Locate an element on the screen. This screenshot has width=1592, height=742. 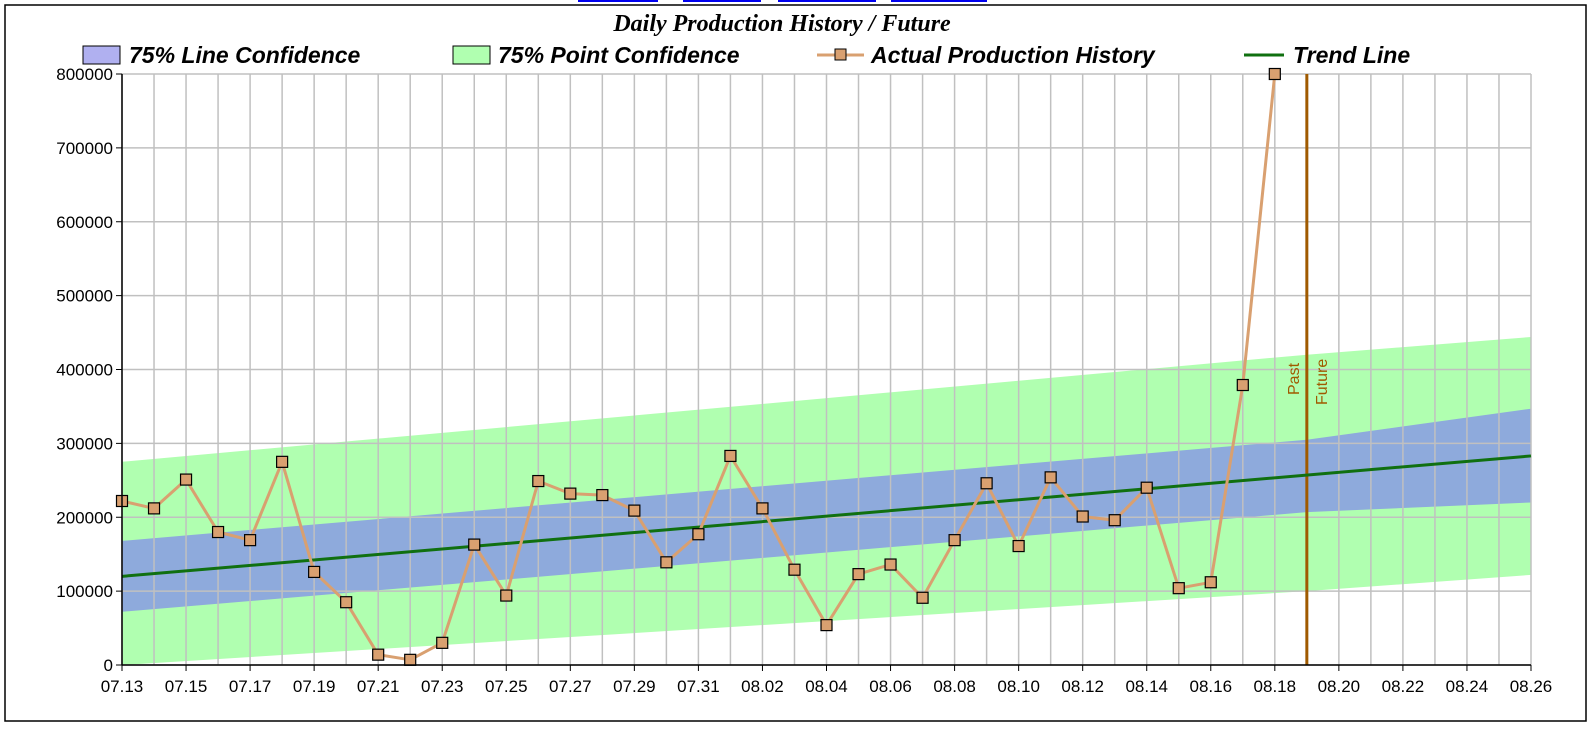
trend-line is located at coordinates (826, 516).